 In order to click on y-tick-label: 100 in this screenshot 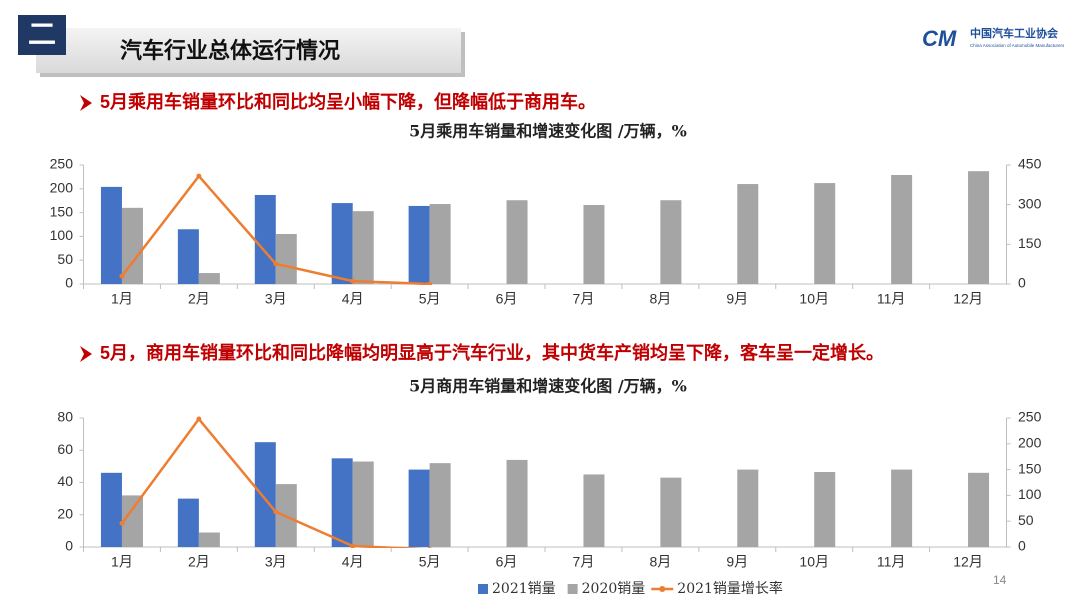, I will do `click(62, 235)`.